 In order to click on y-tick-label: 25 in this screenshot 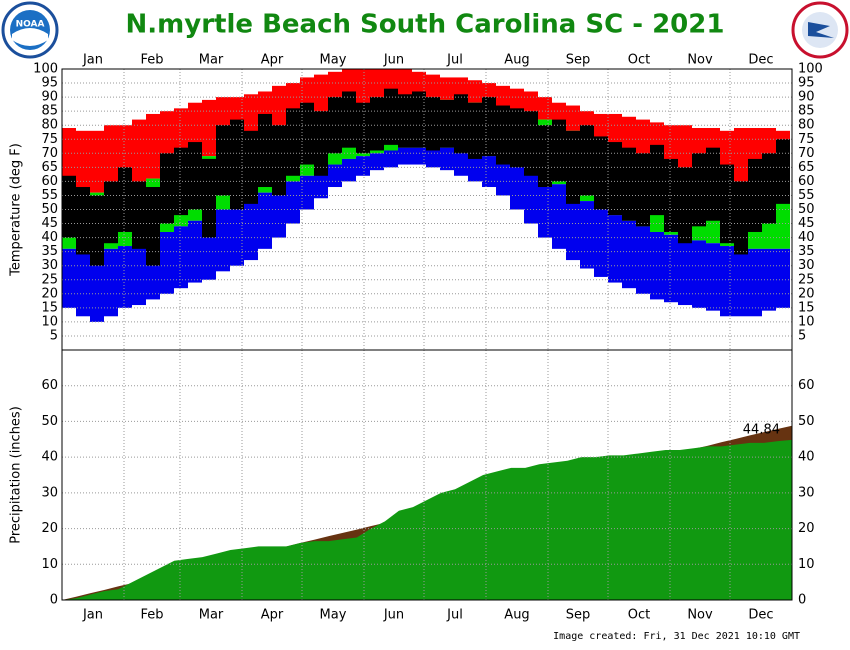, I will do `click(806, 279)`.